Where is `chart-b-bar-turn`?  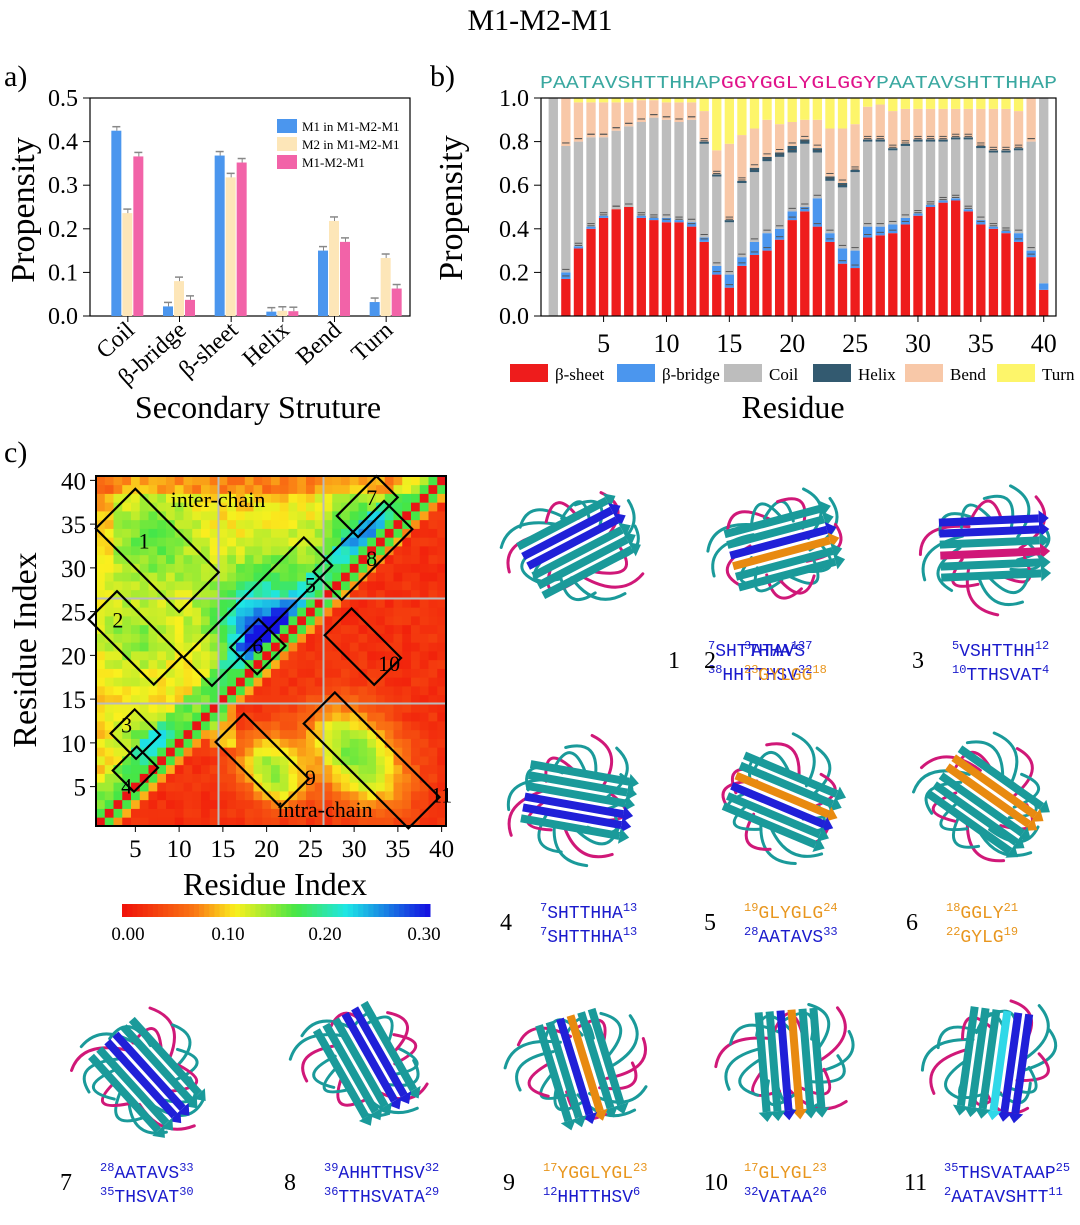 chart-b-bar-turn is located at coordinates (993, 103).